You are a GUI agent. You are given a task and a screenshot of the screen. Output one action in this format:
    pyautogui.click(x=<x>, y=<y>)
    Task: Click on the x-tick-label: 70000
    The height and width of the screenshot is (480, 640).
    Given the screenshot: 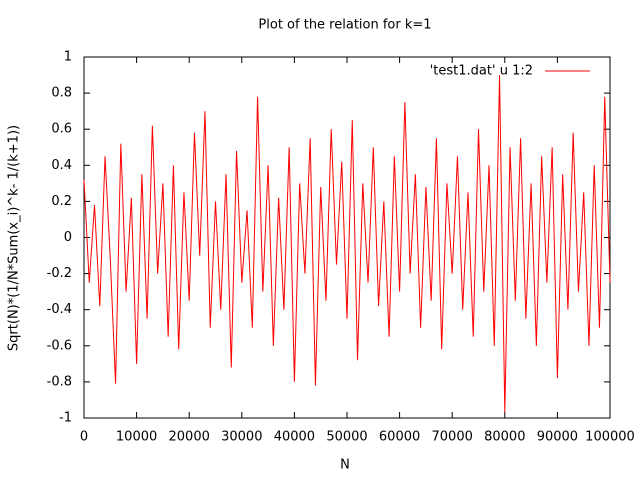 What is the action you would take?
    pyautogui.click(x=452, y=437)
    